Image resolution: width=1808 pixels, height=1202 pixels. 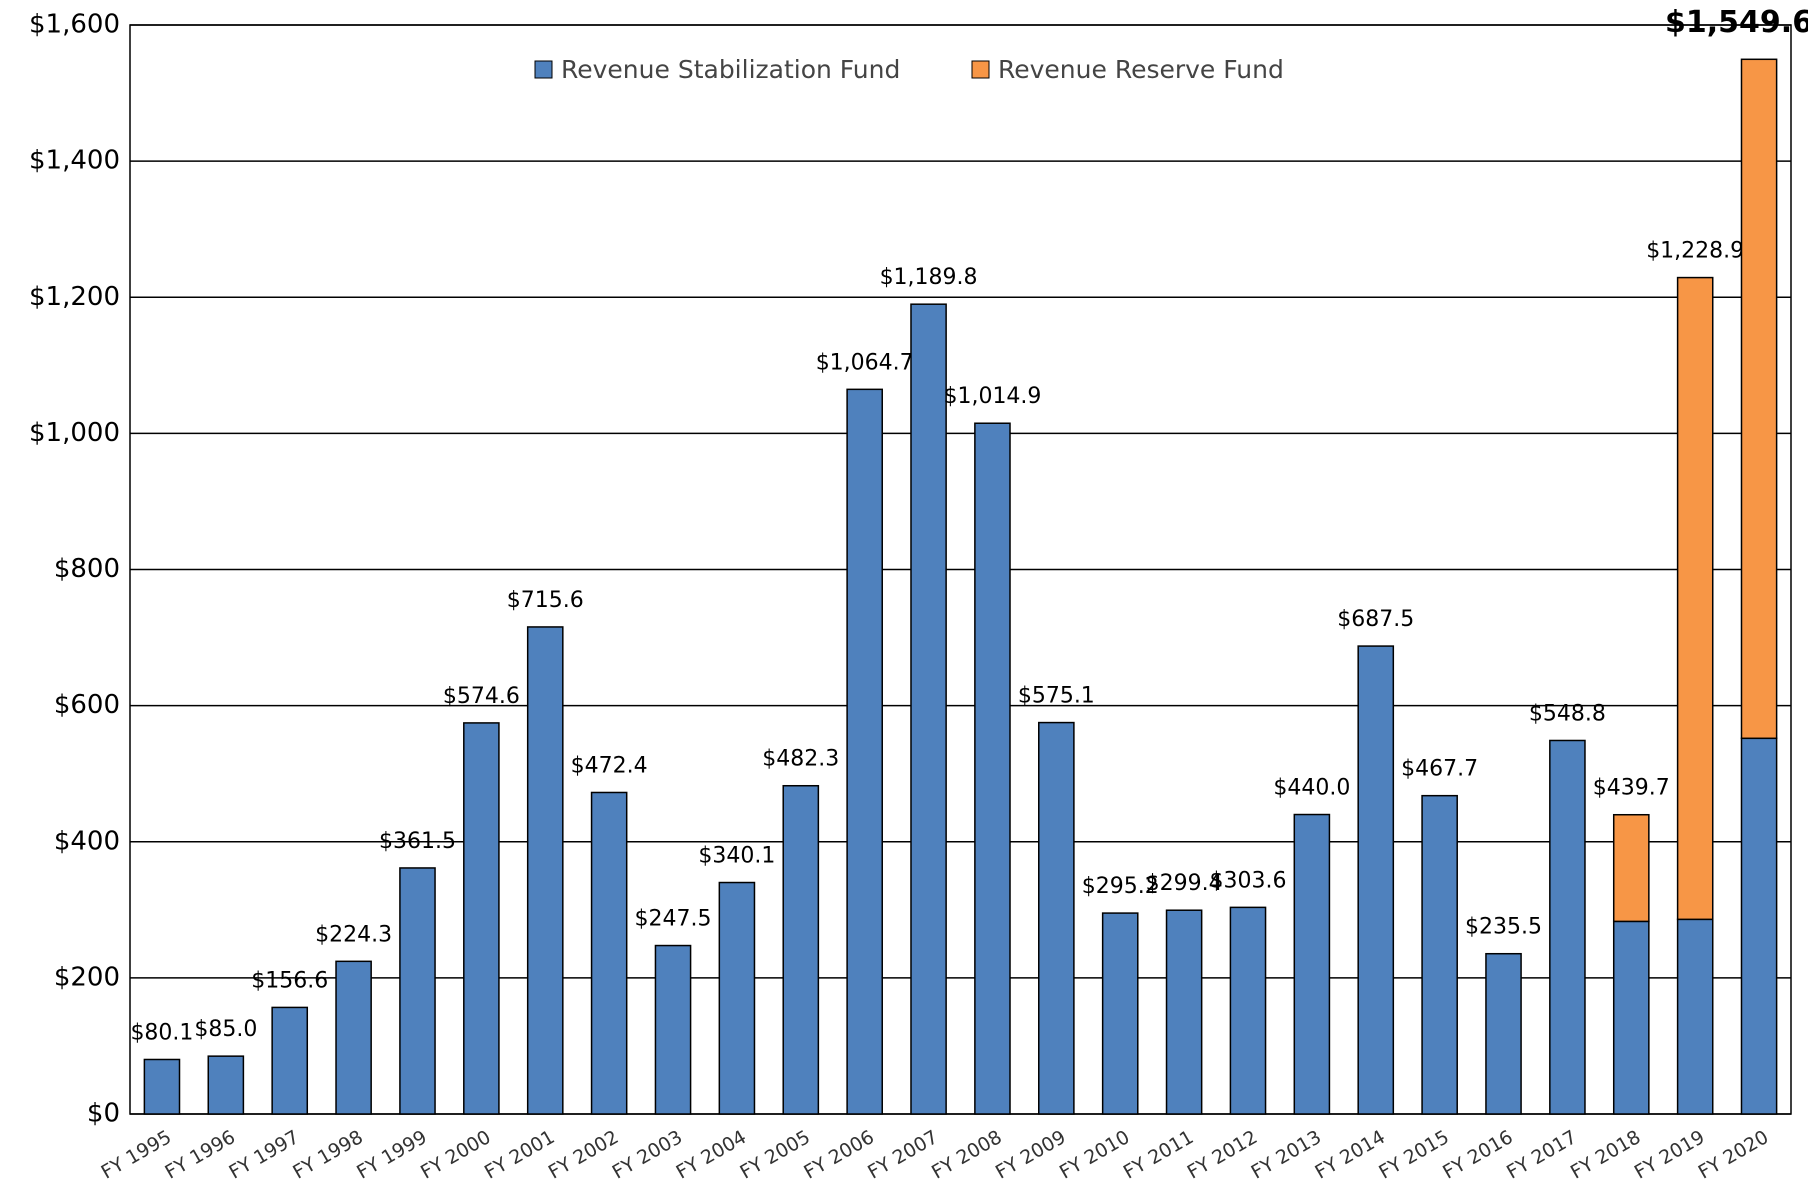 What do you see at coordinates (264, 1155) in the screenshot?
I see `x-tick-label: FY 1997` at bounding box center [264, 1155].